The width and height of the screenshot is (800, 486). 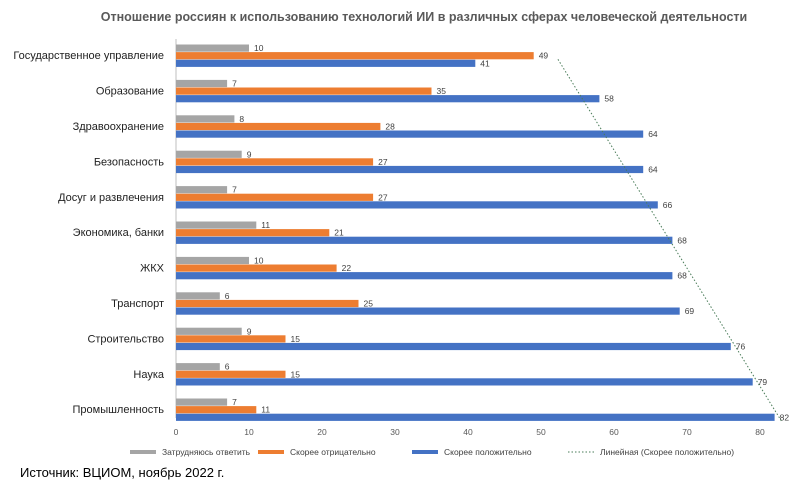 What do you see at coordinates (369, 304) in the screenshot?
I see `data-label: 25` at bounding box center [369, 304].